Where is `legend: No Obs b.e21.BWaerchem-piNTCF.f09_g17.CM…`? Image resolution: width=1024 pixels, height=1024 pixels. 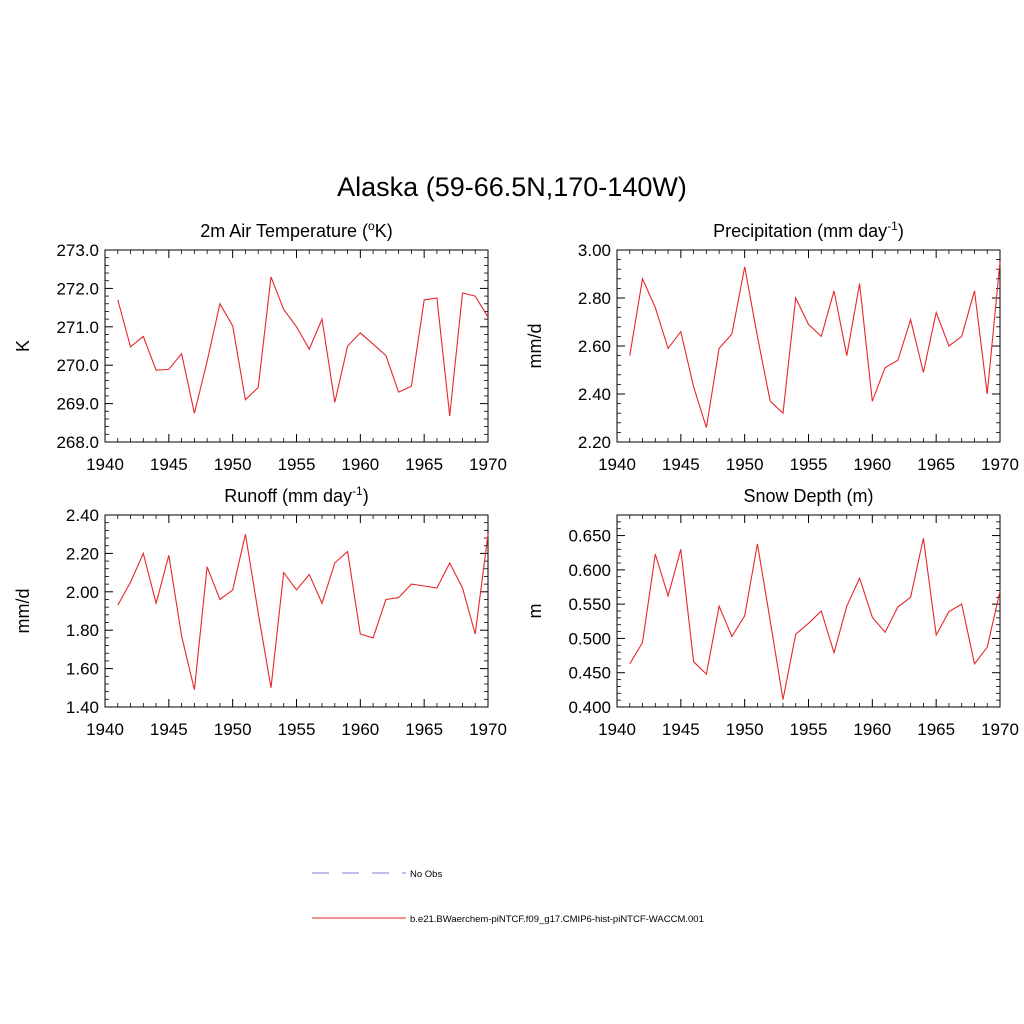
legend: No Obs b.e21.BWaerchem-piNTCF.f09_g17.CM… is located at coordinates (508, 897).